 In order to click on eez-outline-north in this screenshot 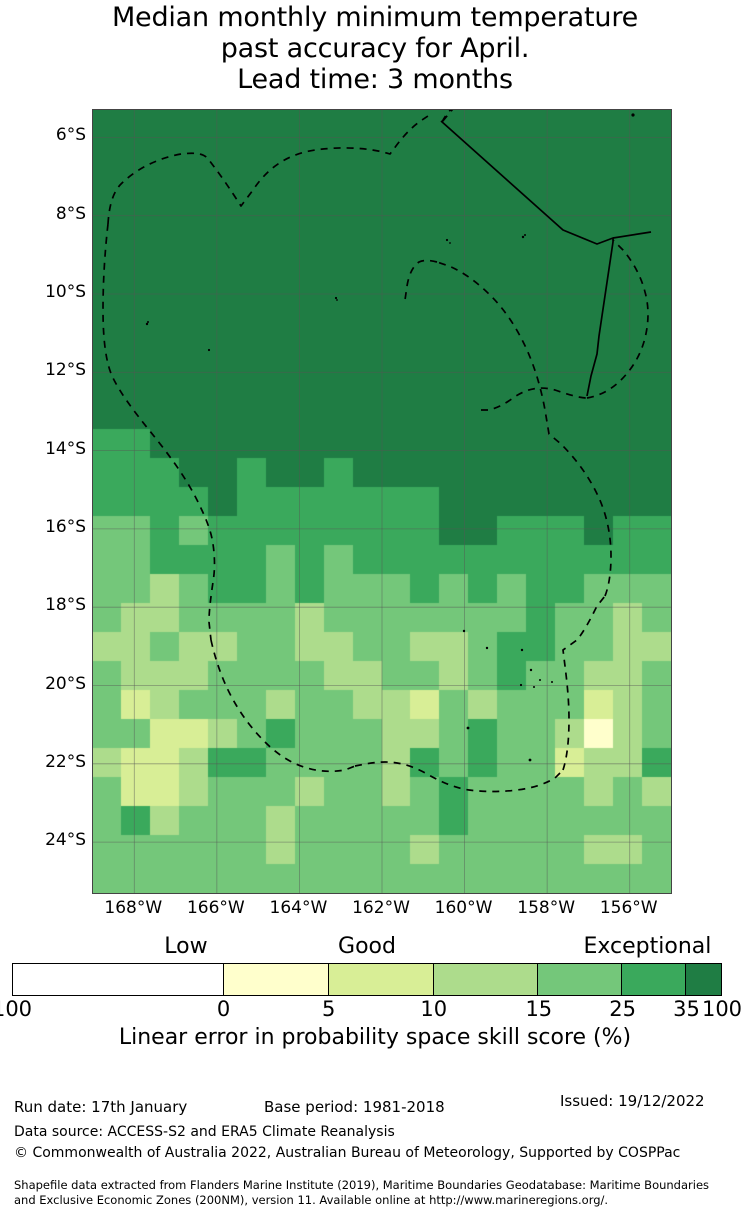, I will do `click(269, 169)`.